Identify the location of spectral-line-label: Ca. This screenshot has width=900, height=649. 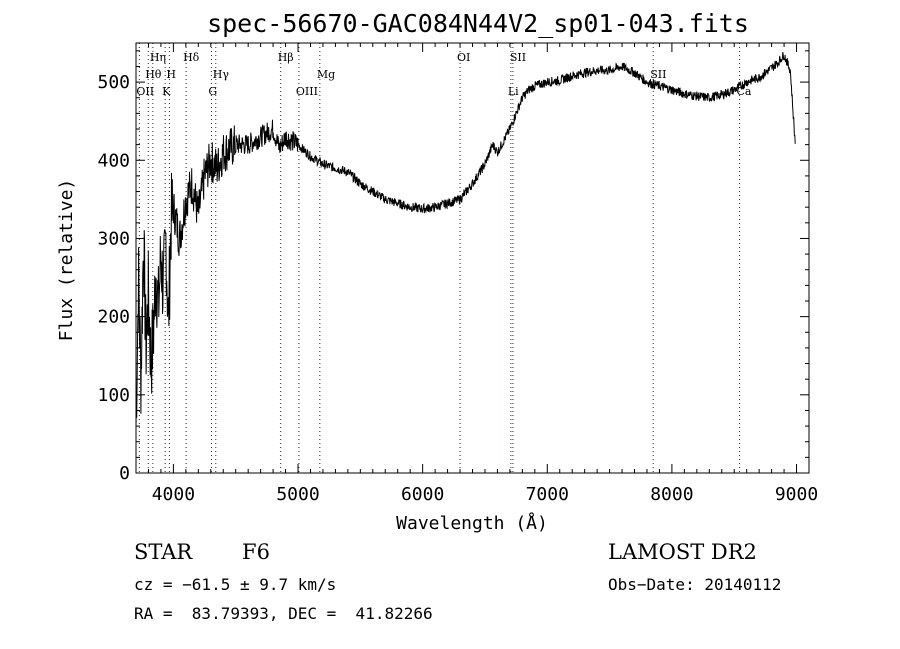
(743, 91).